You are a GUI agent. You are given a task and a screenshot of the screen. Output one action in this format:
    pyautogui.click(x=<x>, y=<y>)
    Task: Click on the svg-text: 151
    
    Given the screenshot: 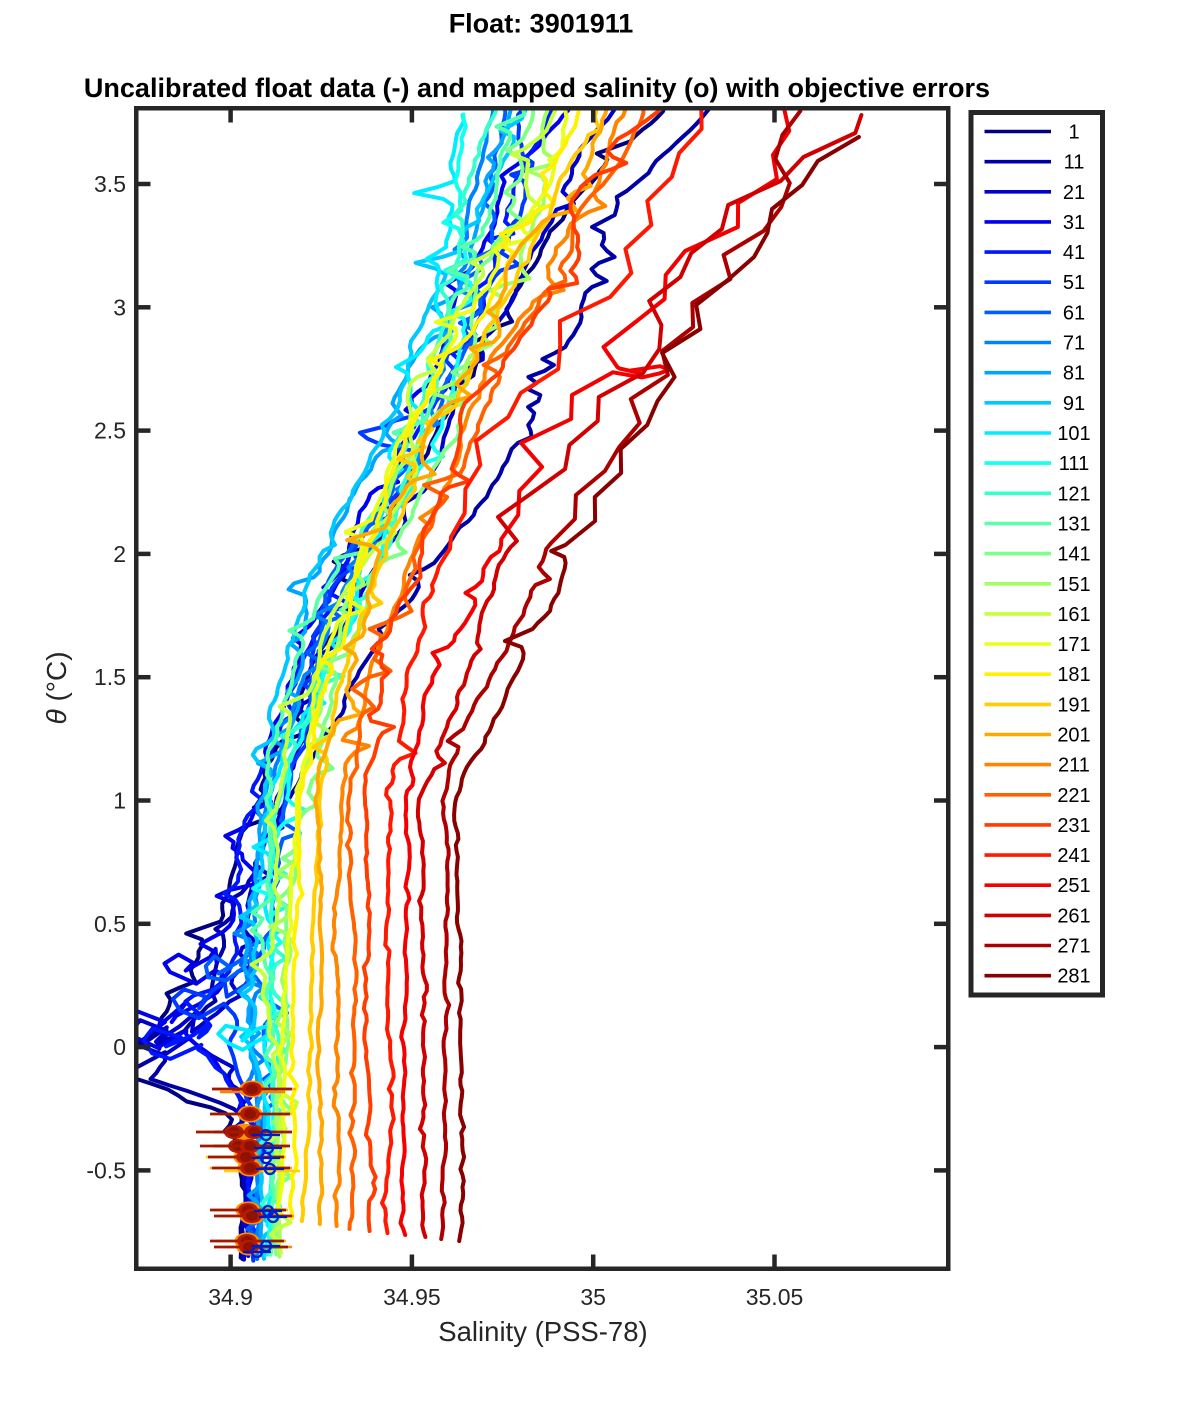 What is the action you would take?
    pyautogui.click(x=1073, y=585)
    